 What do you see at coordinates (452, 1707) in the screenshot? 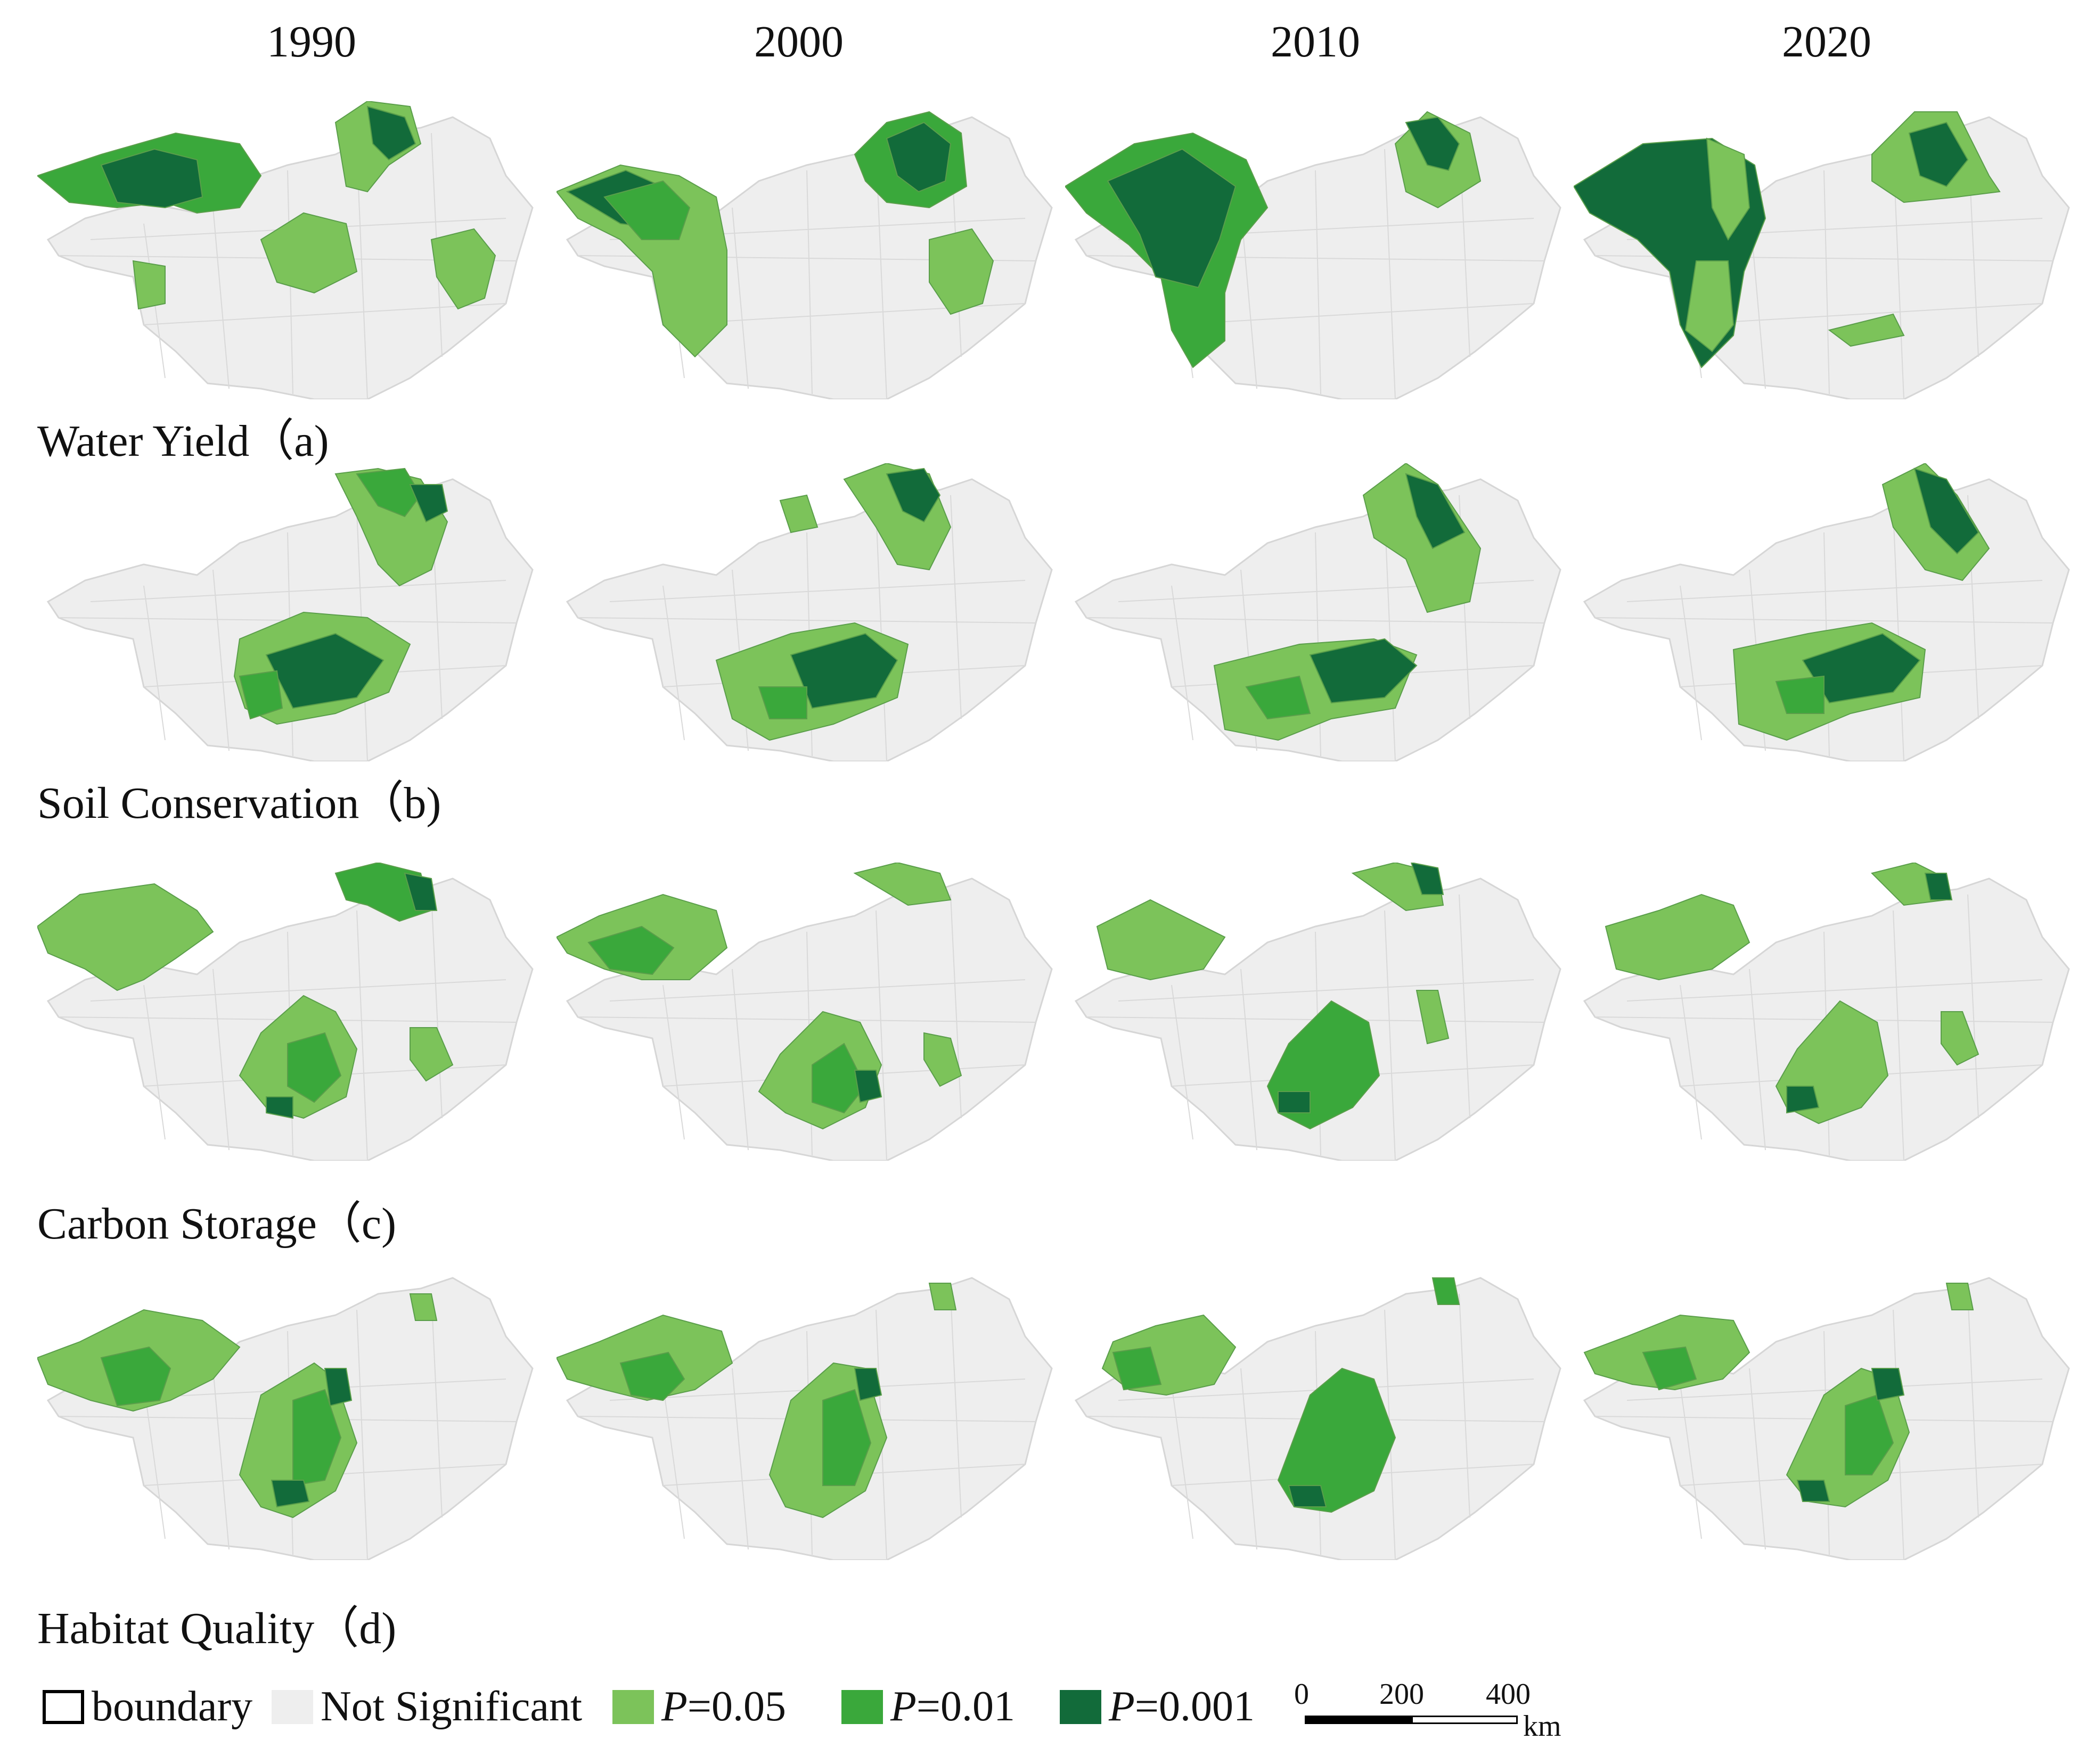
I see `legend-not-significant-label: Not Significant` at bounding box center [452, 1707].